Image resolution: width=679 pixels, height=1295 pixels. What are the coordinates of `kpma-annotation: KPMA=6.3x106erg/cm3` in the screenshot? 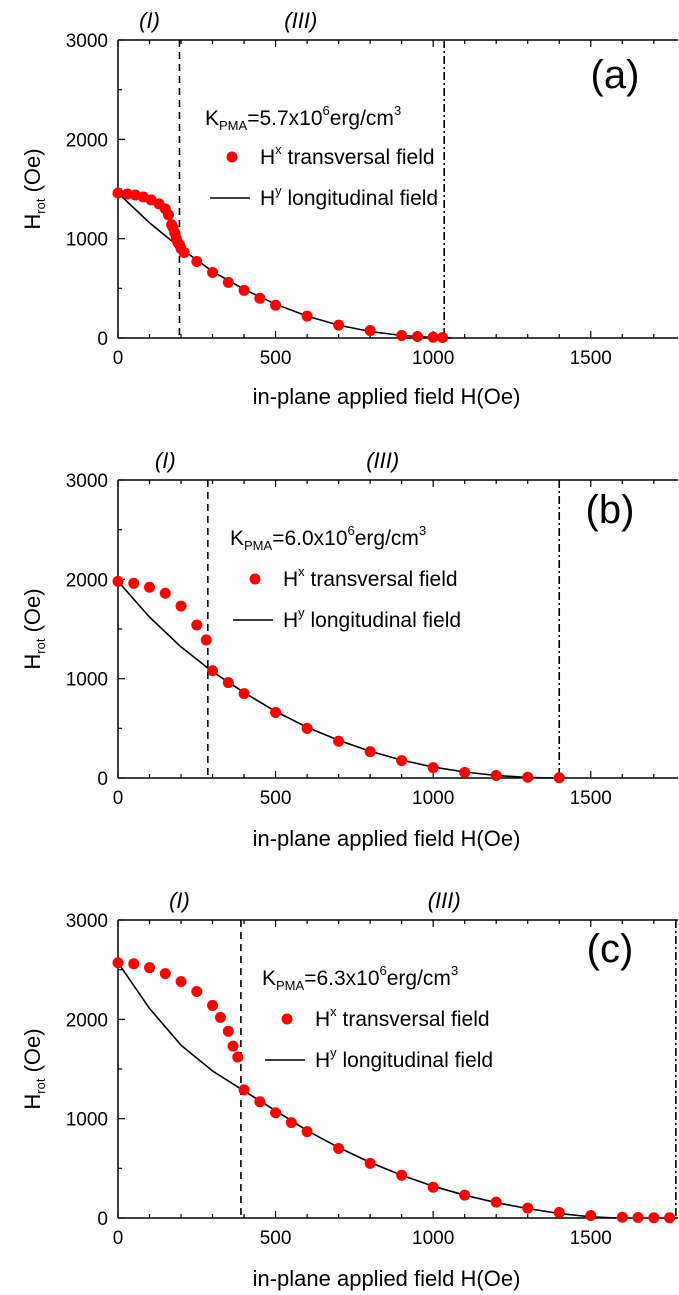 It's located at (360, 978).